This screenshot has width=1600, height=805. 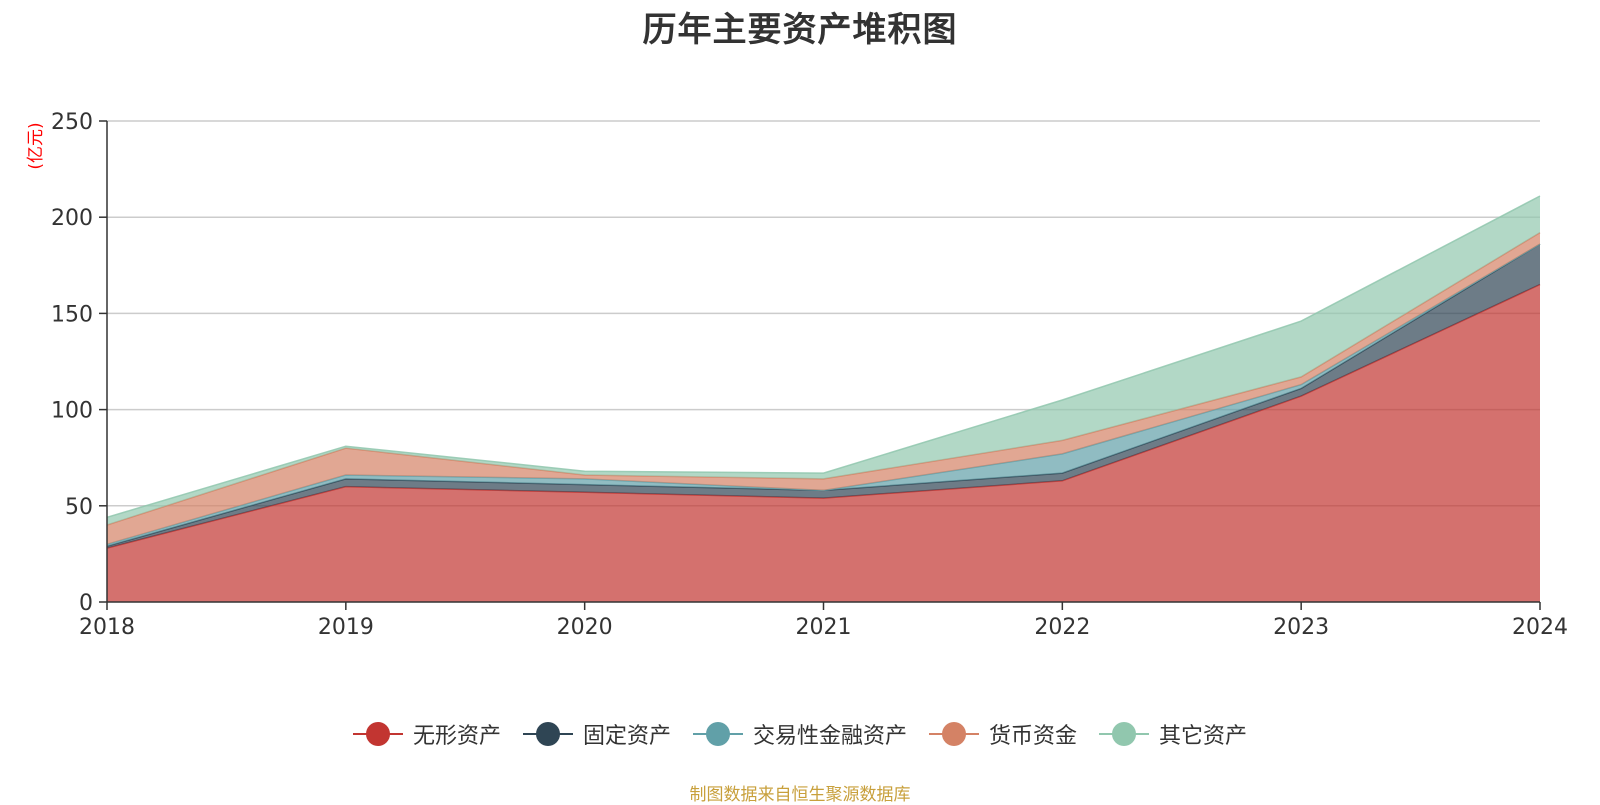 I want to click on x-tick-label: 2023, so click(x=1301, y=627).